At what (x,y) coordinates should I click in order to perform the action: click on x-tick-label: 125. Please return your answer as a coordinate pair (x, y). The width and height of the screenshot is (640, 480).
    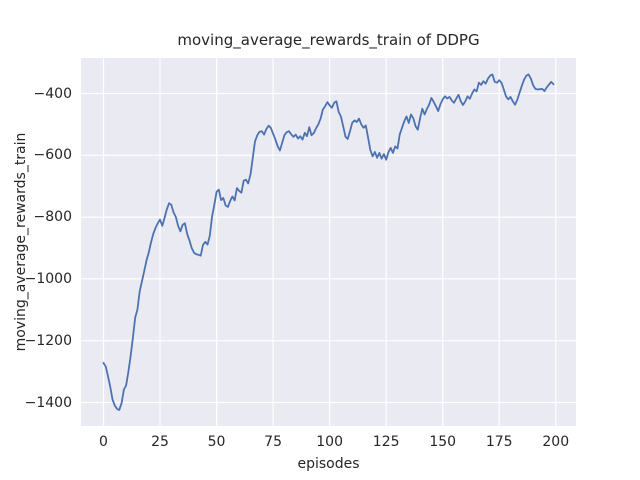
    Looking at the image, I should click on (386, 442).